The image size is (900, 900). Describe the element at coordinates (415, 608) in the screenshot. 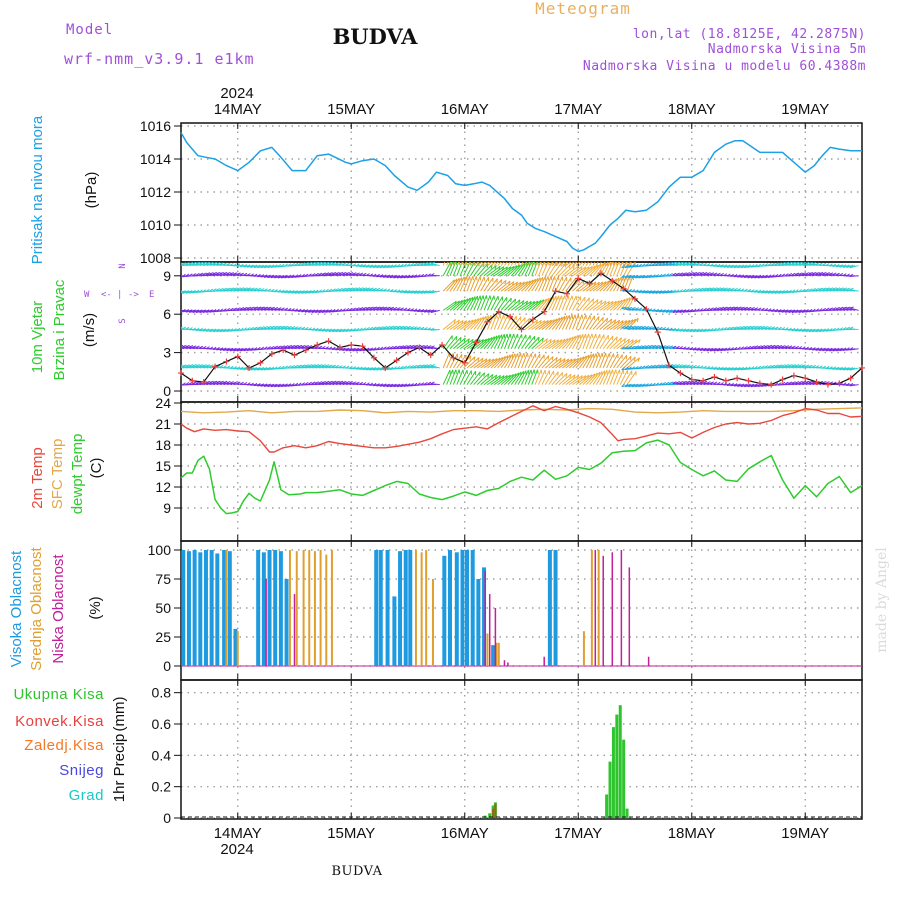

I see `cloud-mid-bar` at that location.